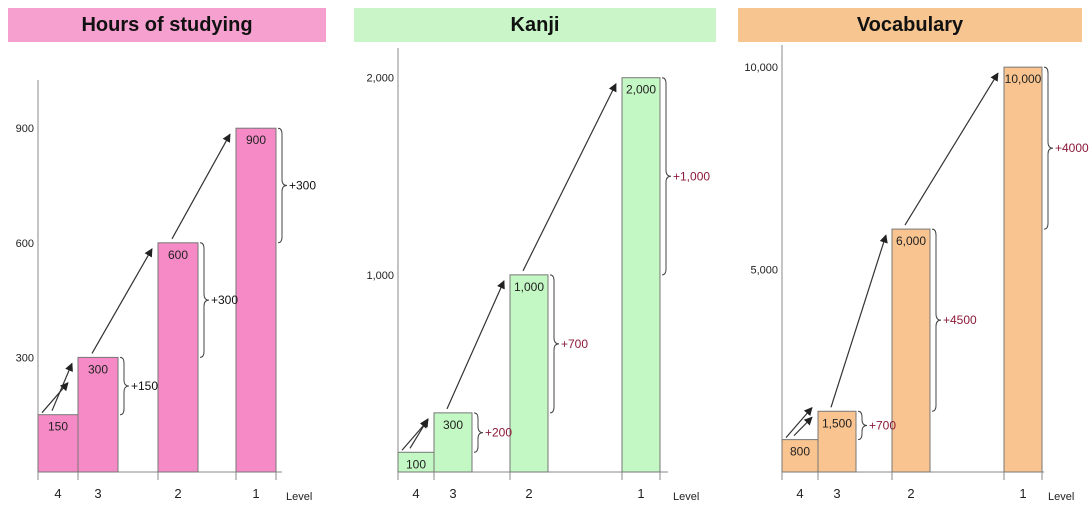 The image size is (1092, 506). What do you see at coordinates (535, 25) in the screenshot?
I see `chart-title-kanji: Kanji` at bounding box center [535, 25].